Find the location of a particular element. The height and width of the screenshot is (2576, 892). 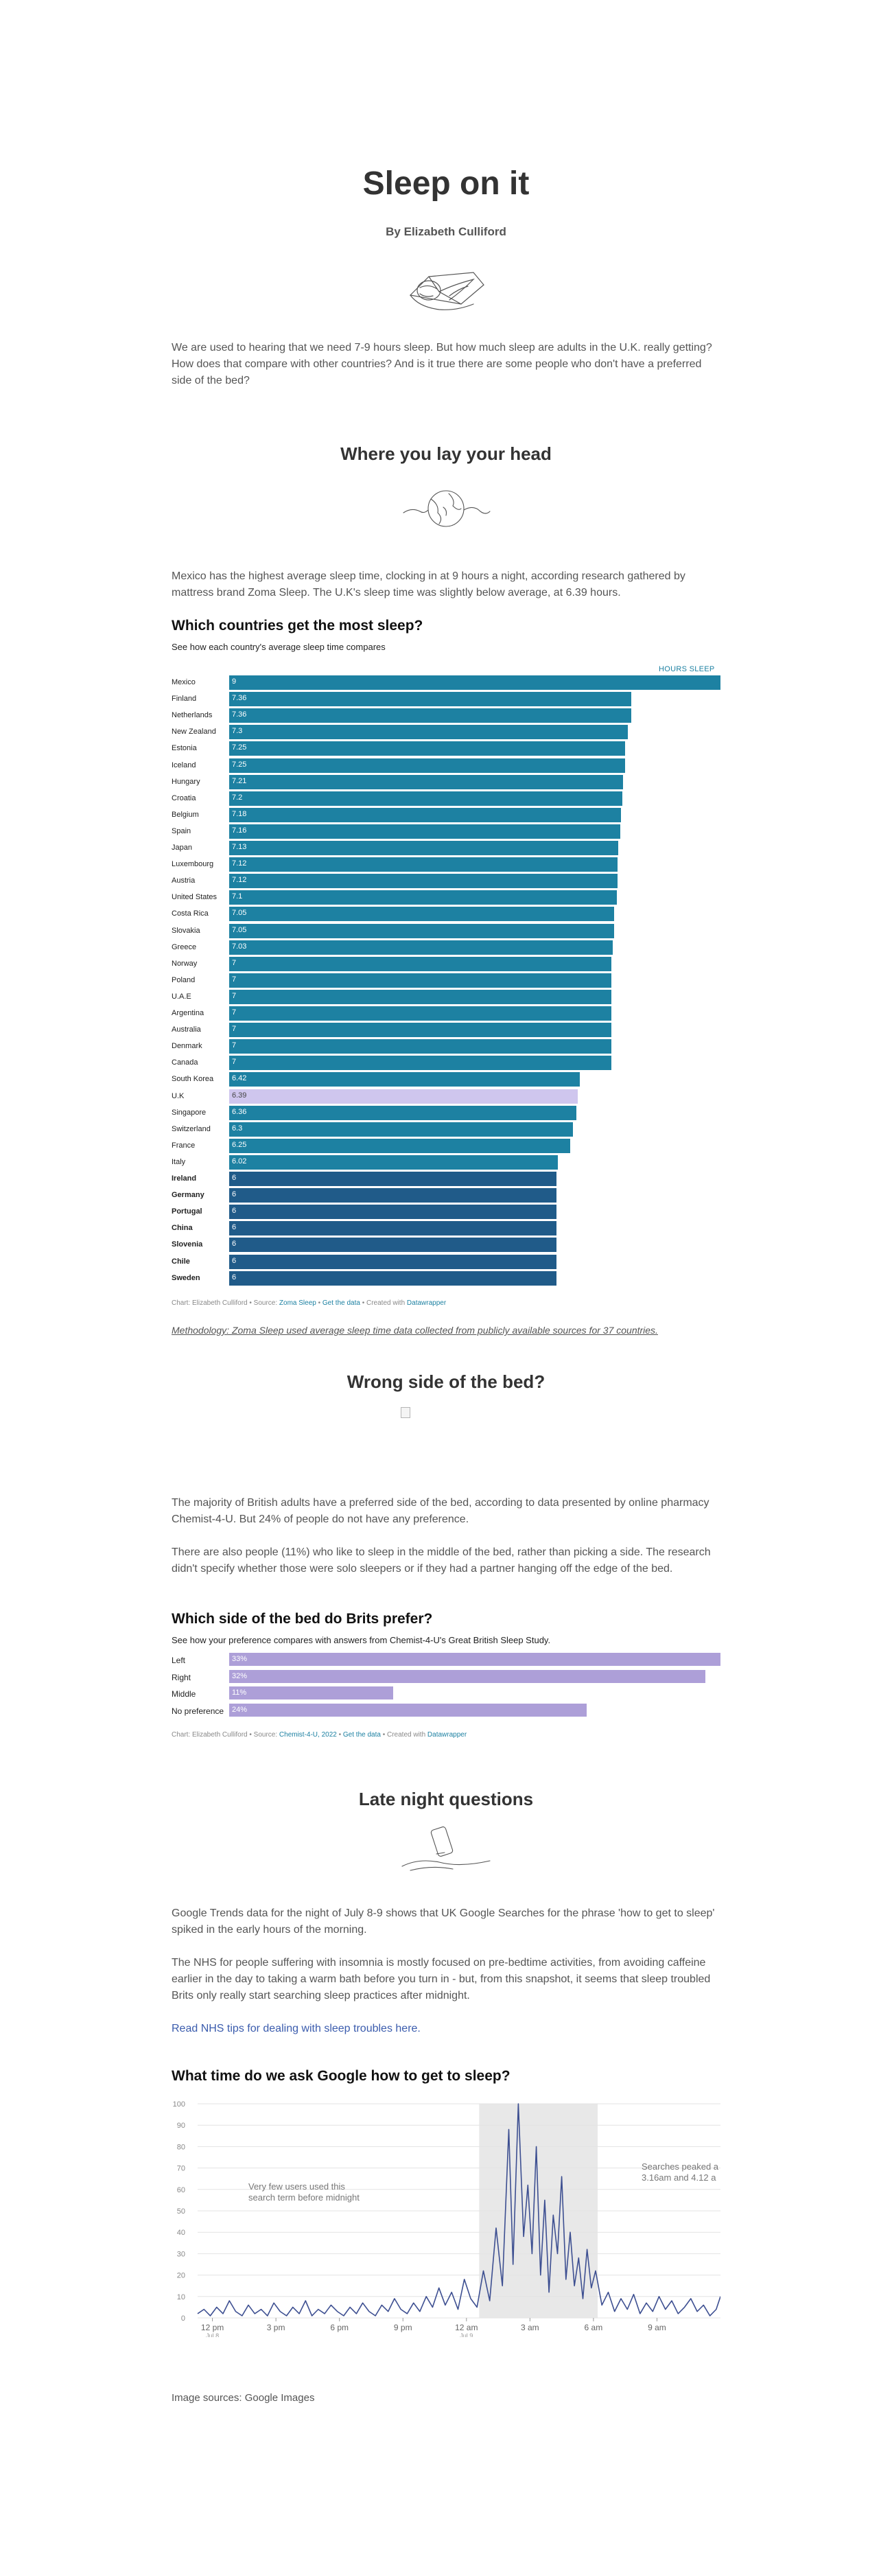

bar-value-label: 7.3 is located at coordinates (237, 731).